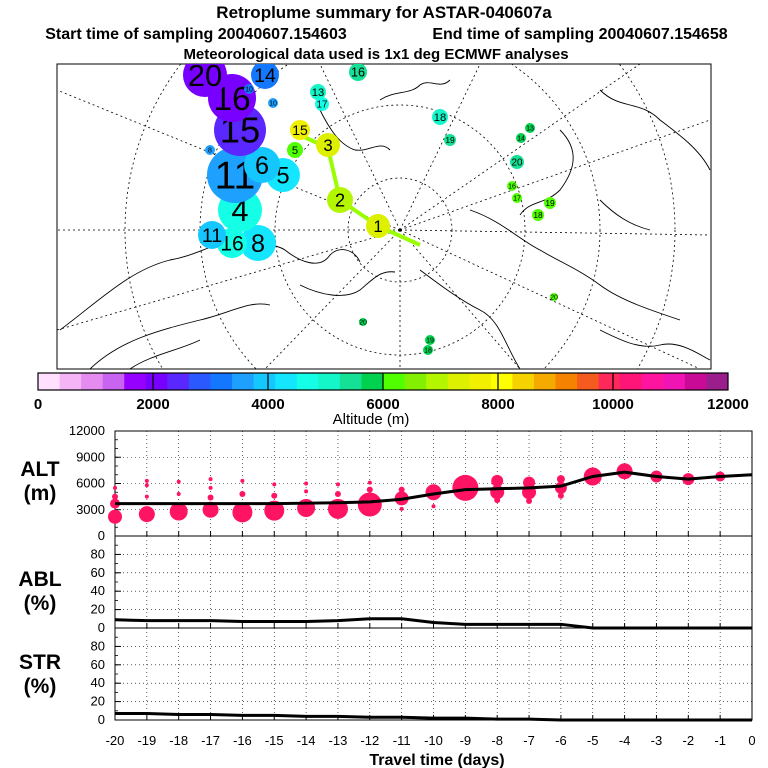 The image size is (768, 768). I want to click on x-tick-label: -20, so click(115, 740).